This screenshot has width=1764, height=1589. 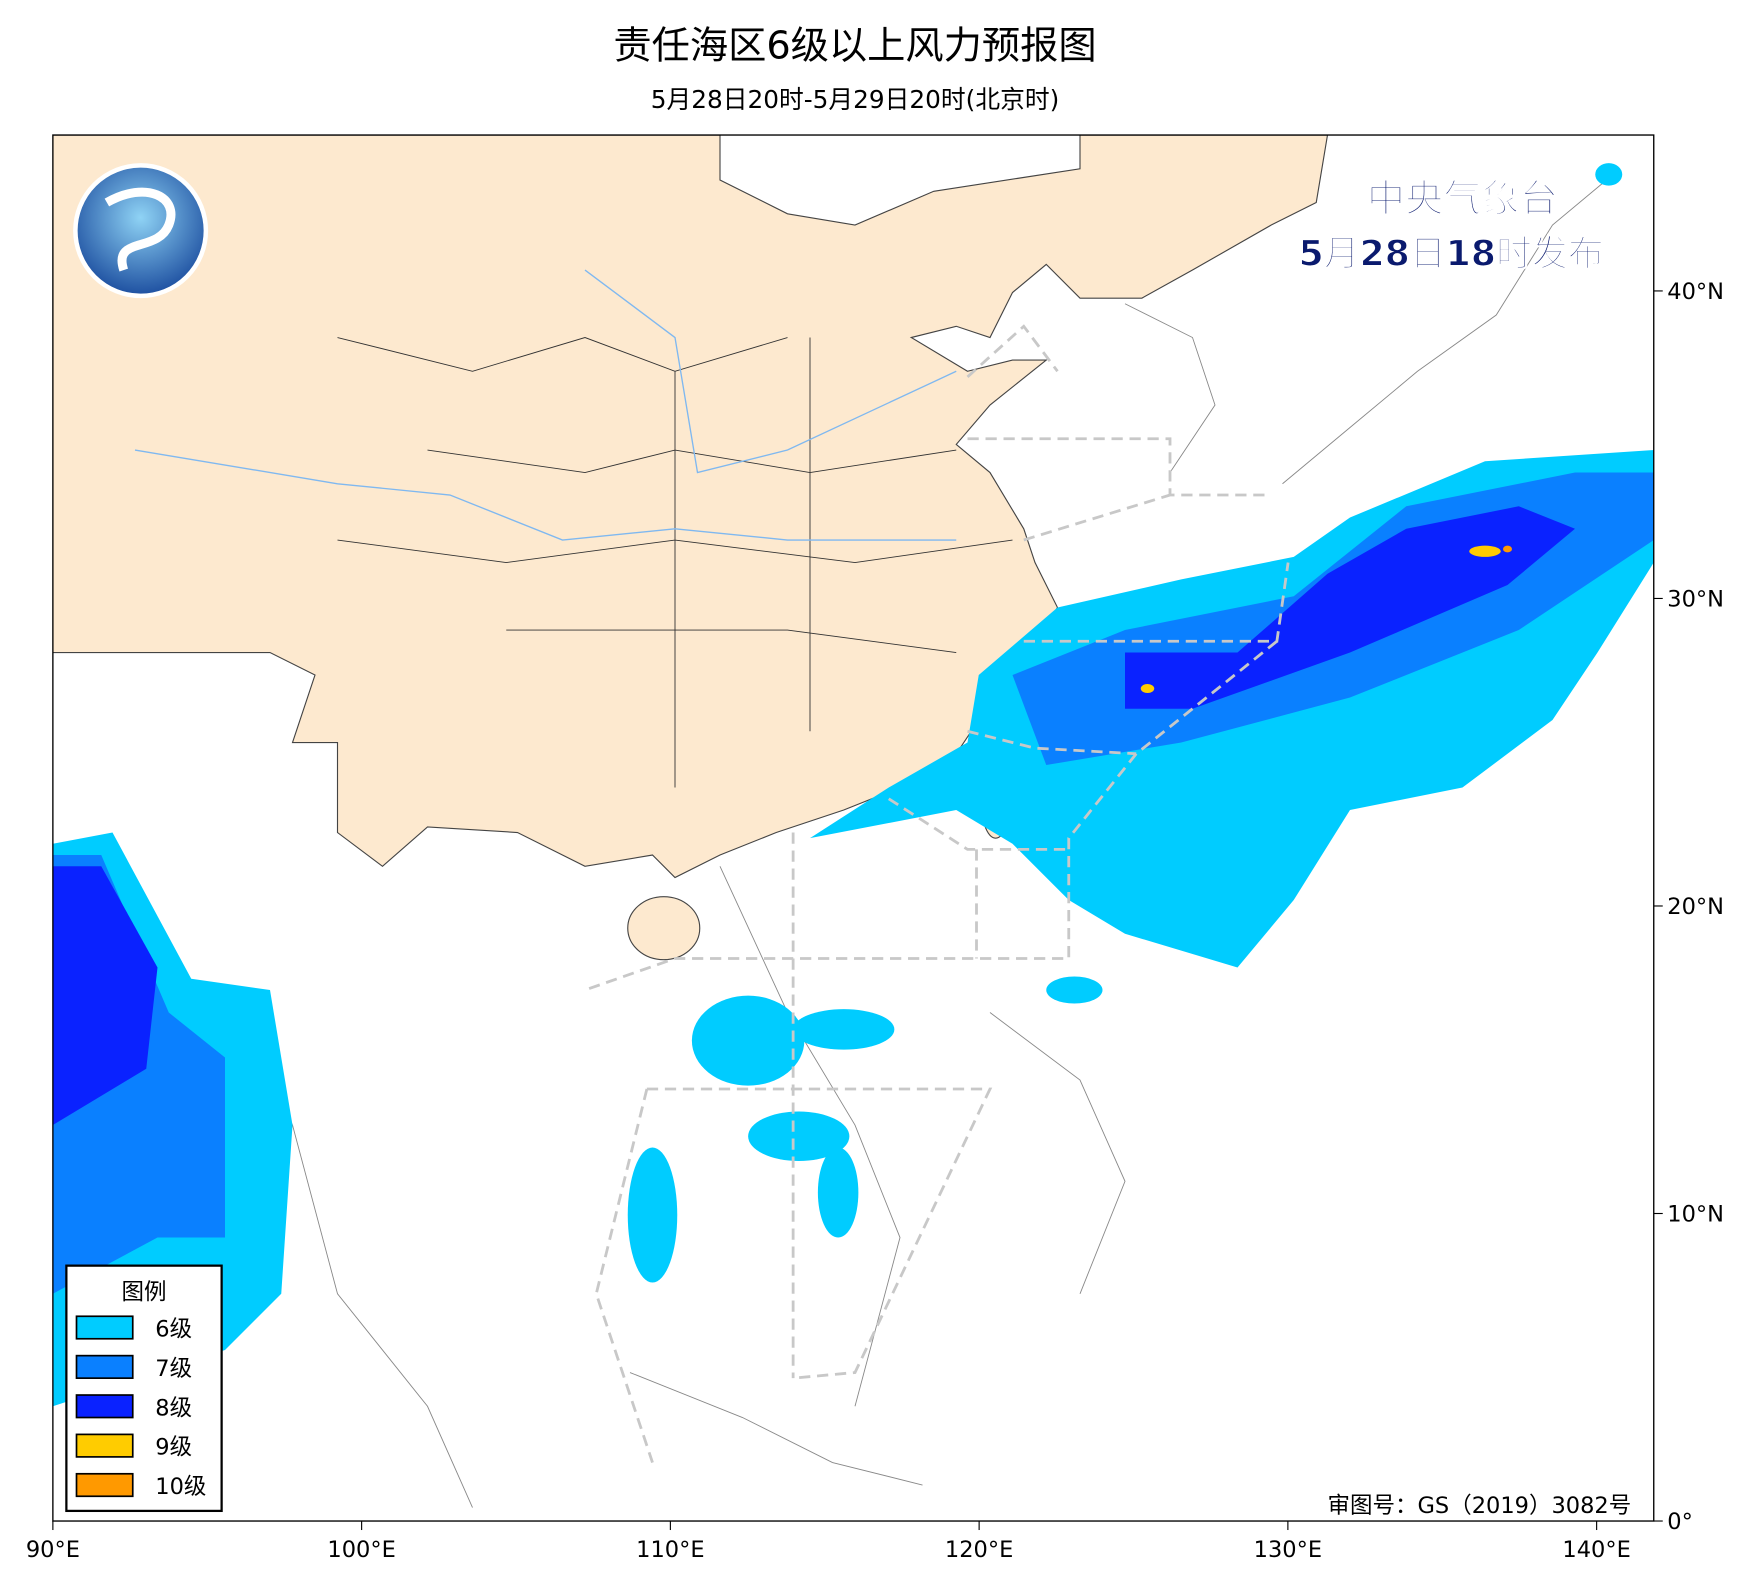 I want to click on title: 责任海区6级以上风力预报图, so click(x=854, y=46).